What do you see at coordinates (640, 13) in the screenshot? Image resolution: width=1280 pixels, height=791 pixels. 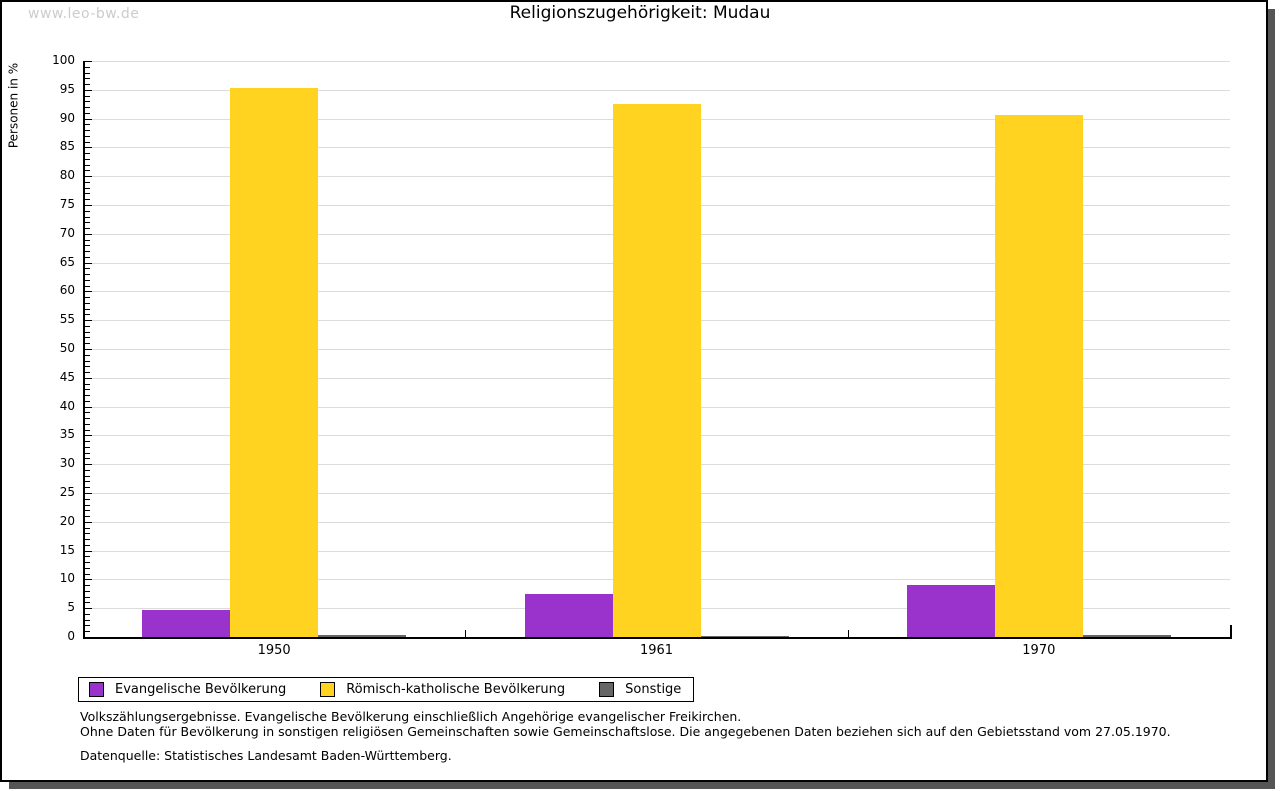 I see `chart-title: Religionszugehörigkeit: Mudau` at bounding box center [640, 13].